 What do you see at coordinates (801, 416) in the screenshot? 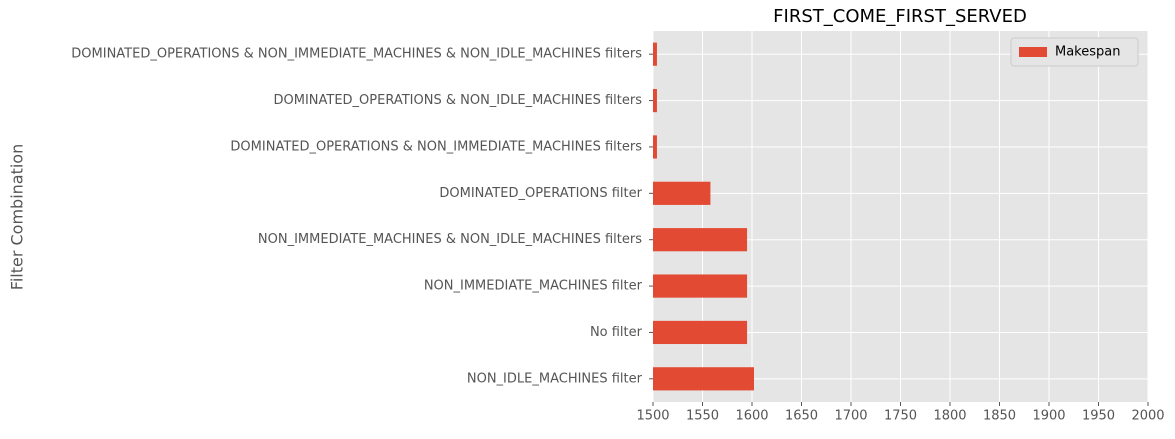
I see `x-tick-label: 1650` at bounding box center [801, 416].